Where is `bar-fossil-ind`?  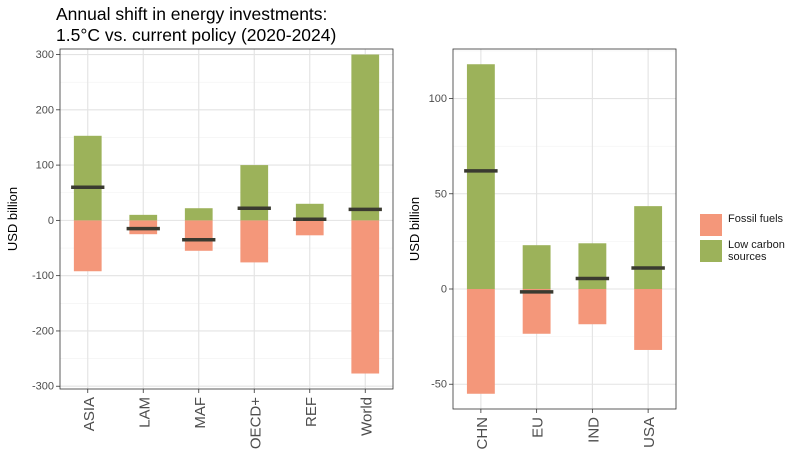
bar-fossil-ind is located at coordinates (592, 307).